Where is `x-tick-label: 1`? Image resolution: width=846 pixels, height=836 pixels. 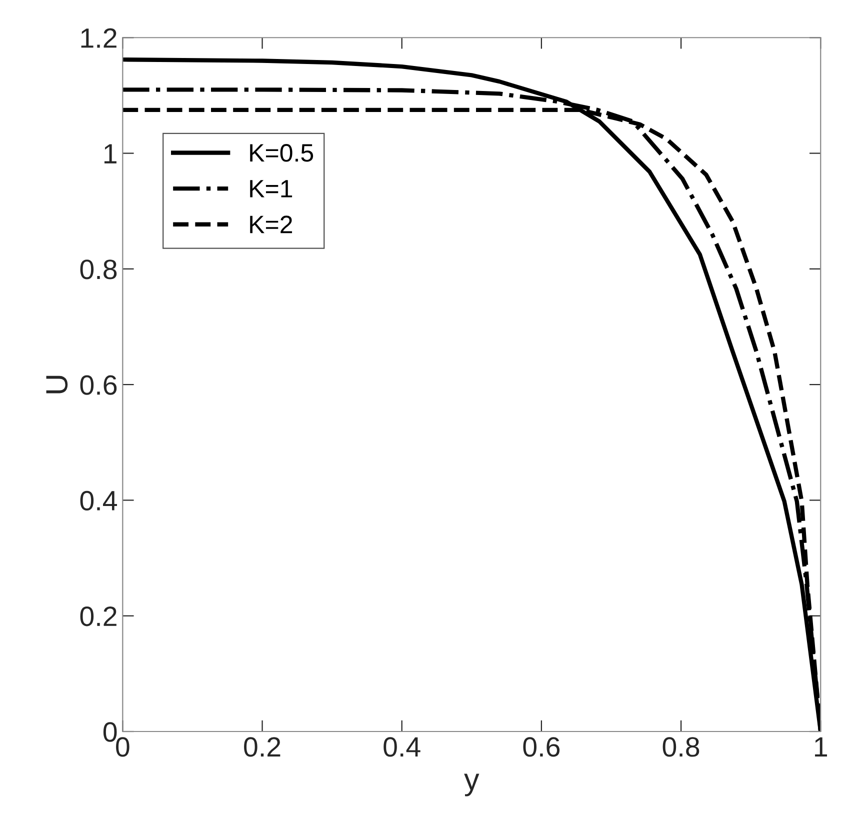 x-tick-label: 1 is located at coordinates (821, 746).